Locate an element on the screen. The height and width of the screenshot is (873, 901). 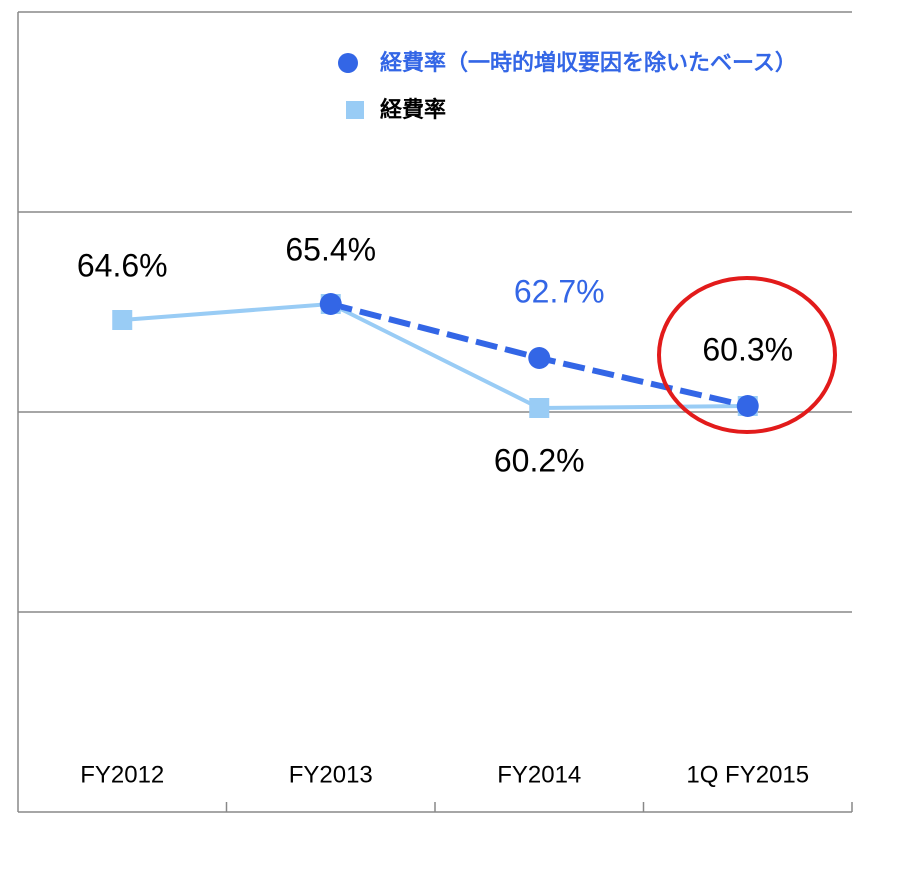
x-tick-label: FY2012 is located at coordinates (122, 774).